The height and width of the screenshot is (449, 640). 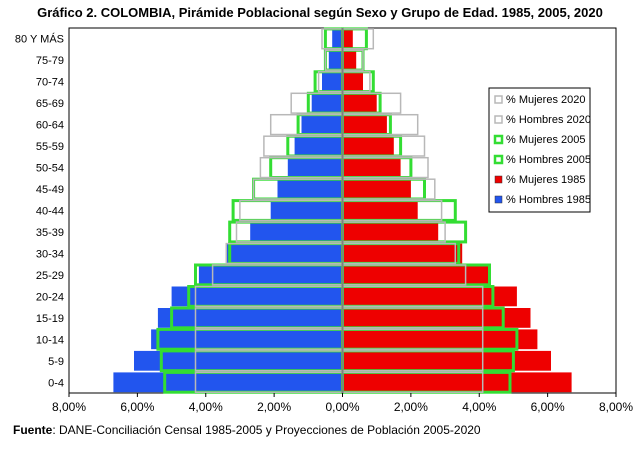 What do you see at coordinates (50, 319) in the screenshot?
I see `age-group-label: 15-19` at bounding box center [50, 319].